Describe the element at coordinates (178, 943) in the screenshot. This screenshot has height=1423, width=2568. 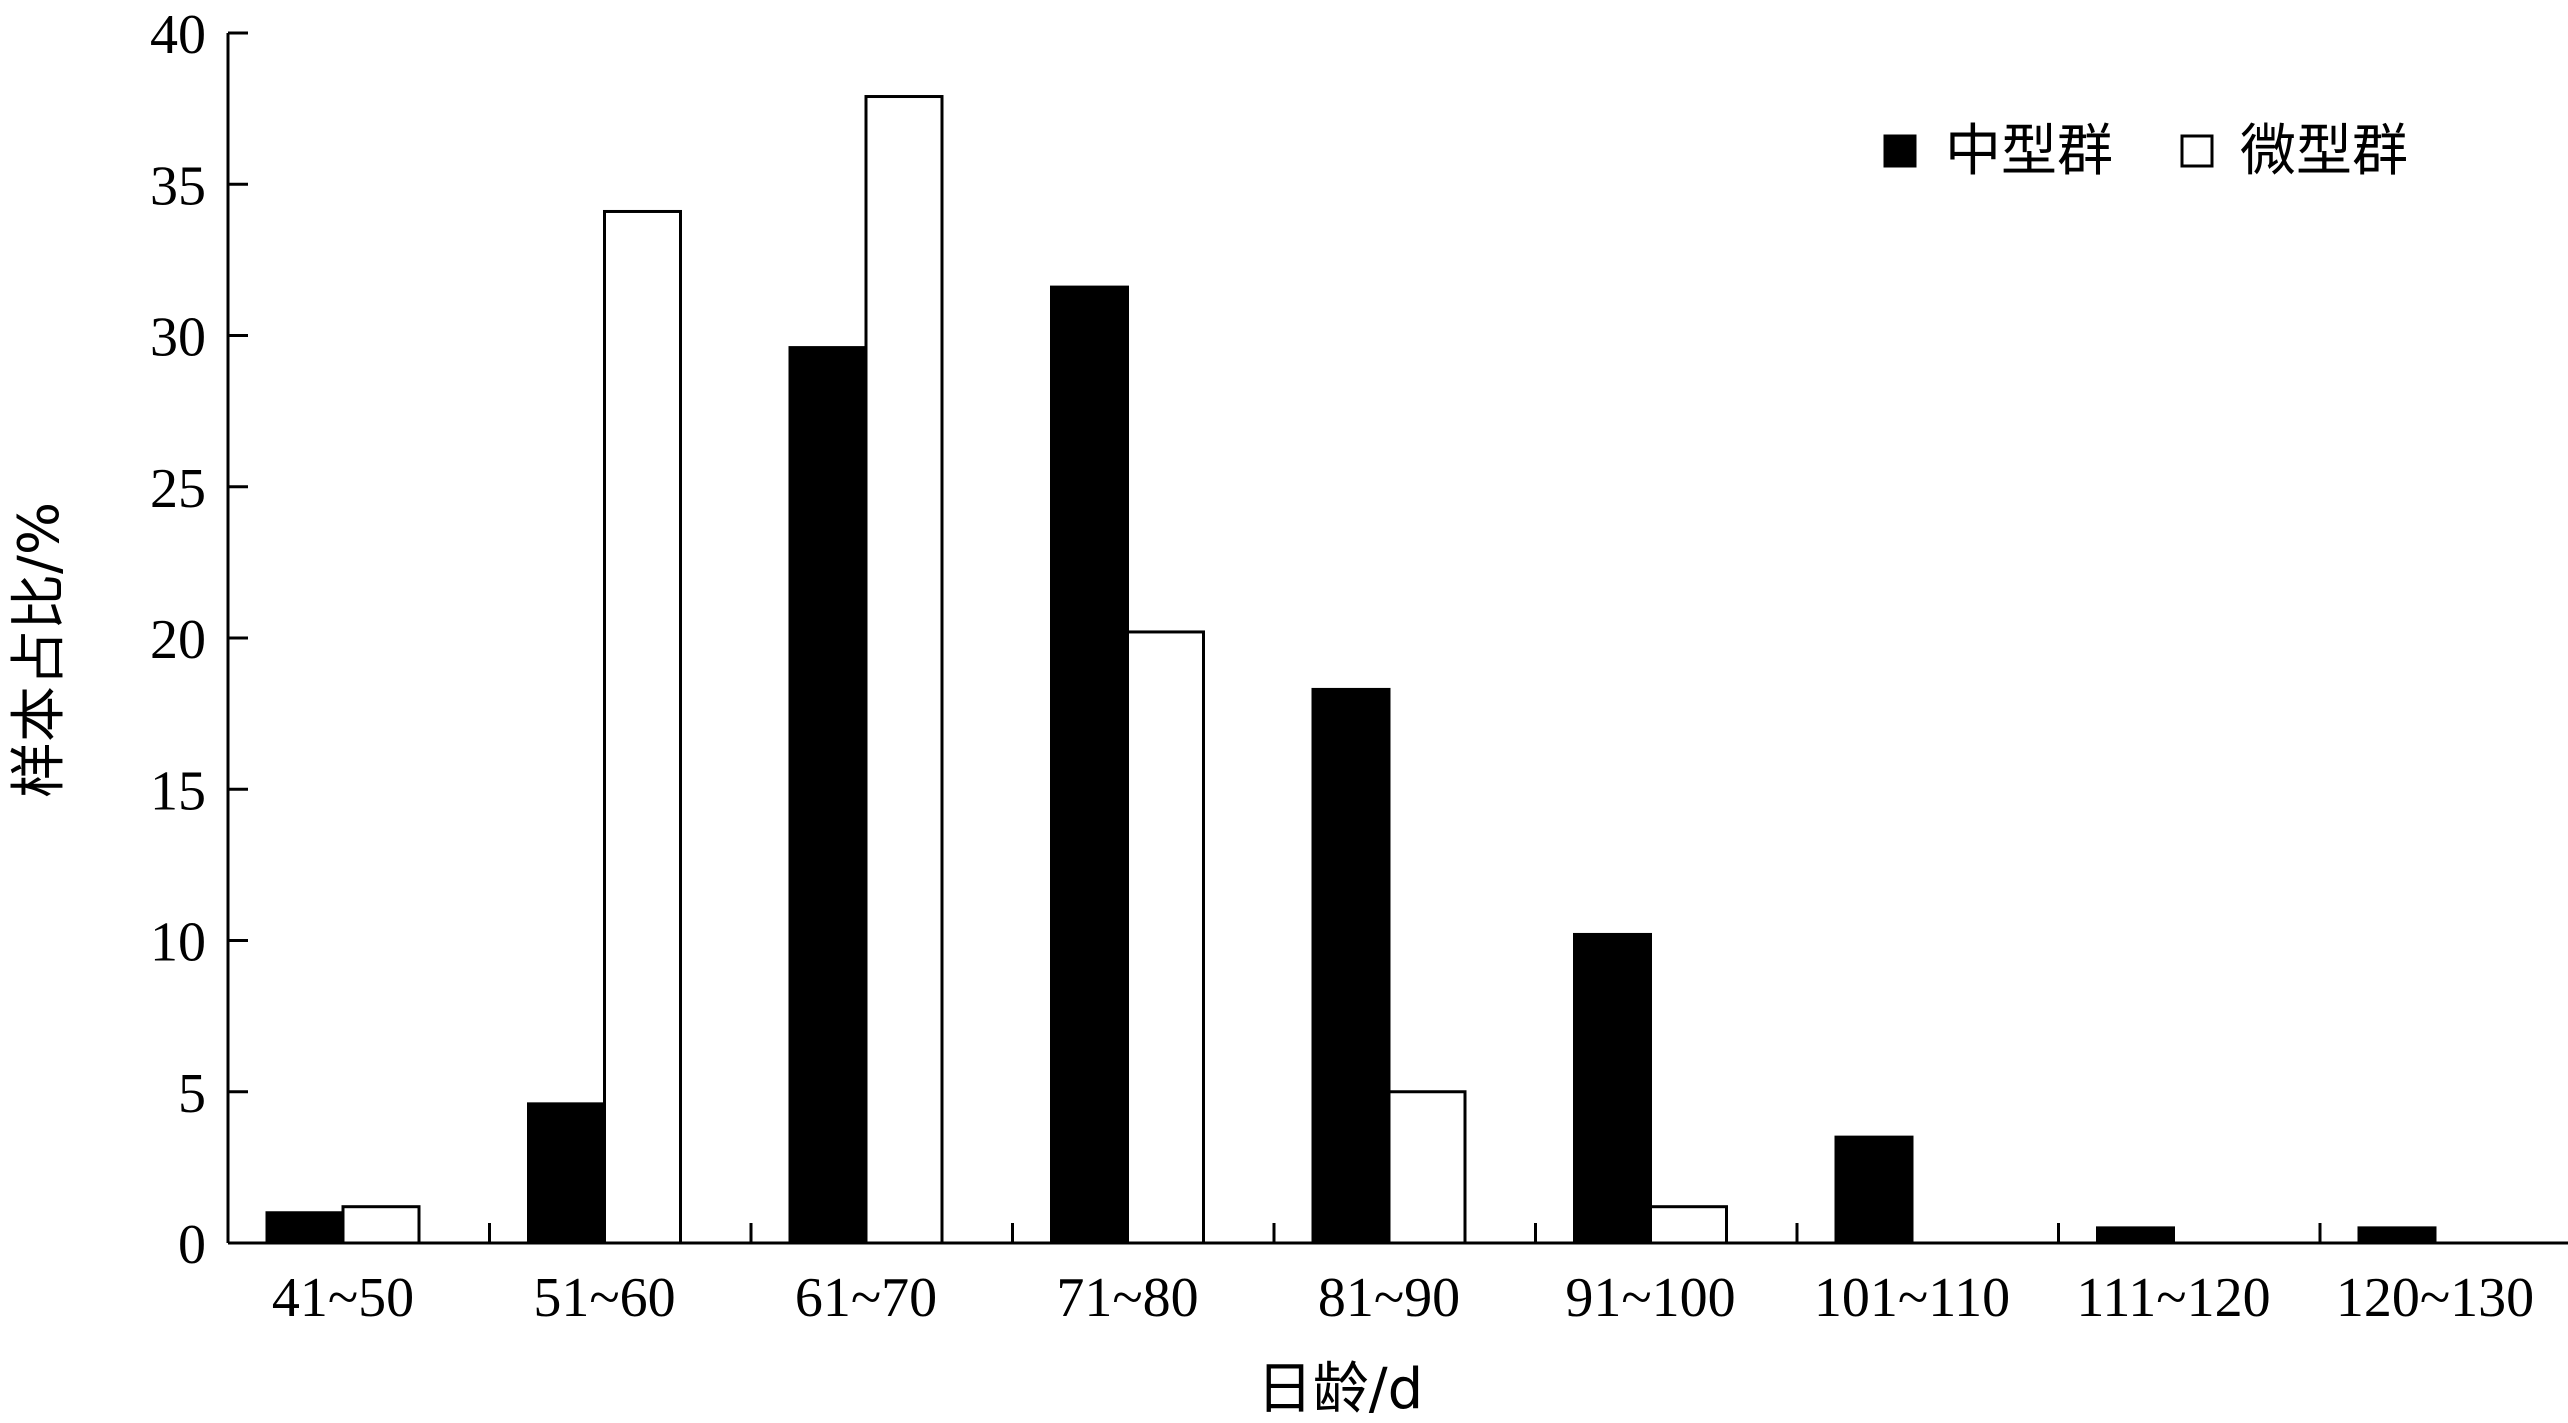
I see `y-tick-label-10: 10` at that location.